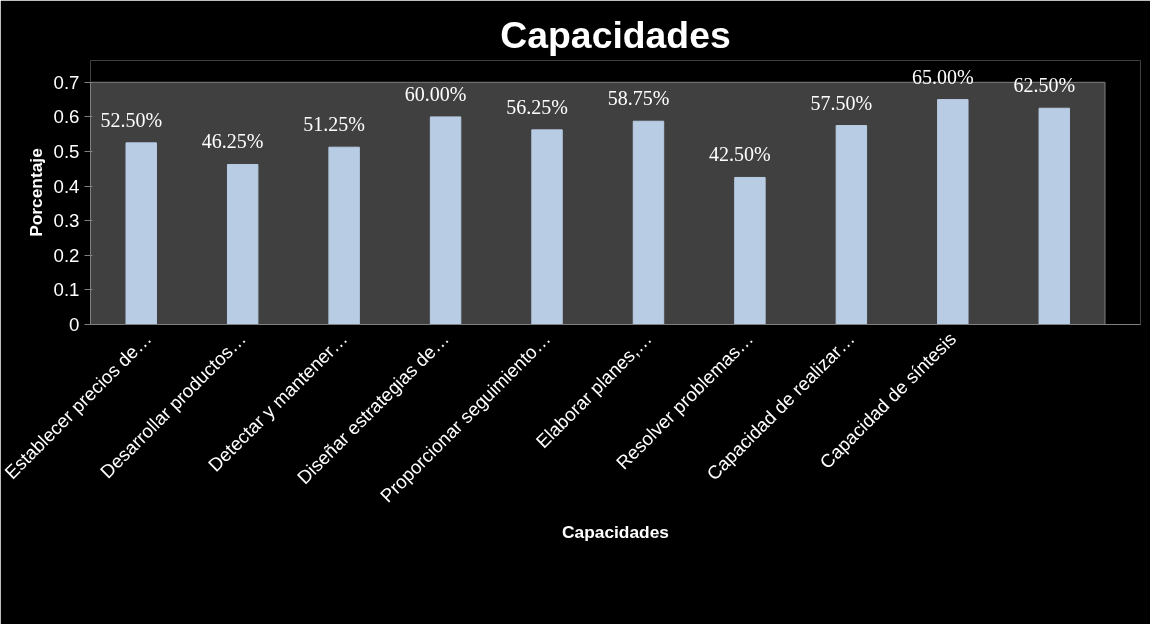 This screenshot has height=624, width=1150. I want to click on data-label: 57.50%, so click(841, 102).